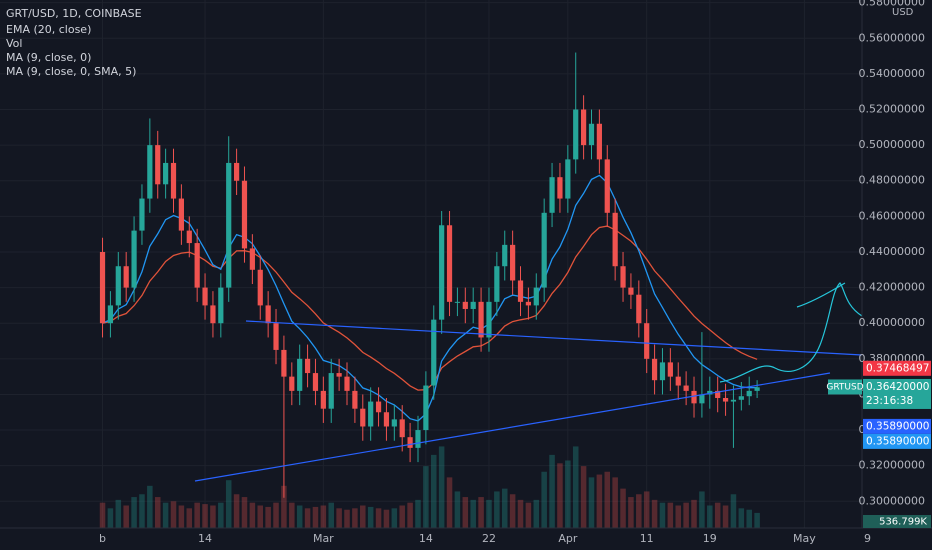 The image size is (932, 550). What do you see at coordinates (48, 29) in the screenshot?
I see `legend-entry: EMA (20, close)` at bounding box center [48, 29].